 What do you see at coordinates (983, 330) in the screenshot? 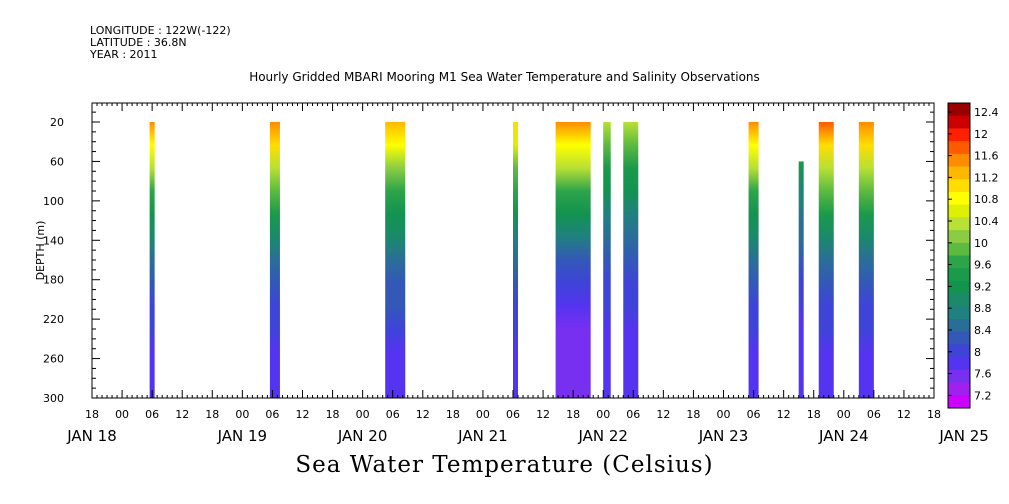
I see `colorbar-label: 8.4` at bounding box center [983, 330].